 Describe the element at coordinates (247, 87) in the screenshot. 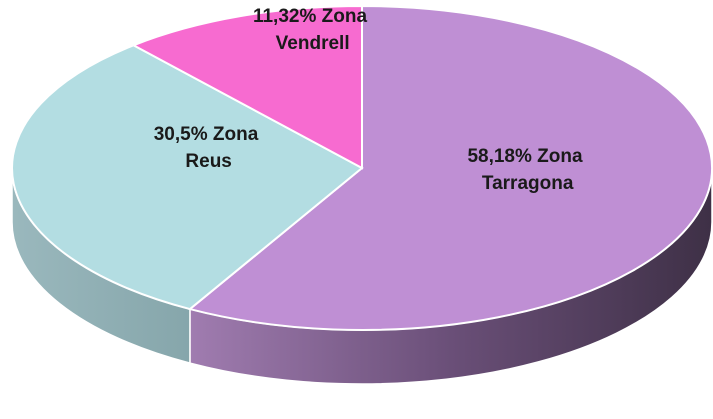

I see `pie-slice` at that location.